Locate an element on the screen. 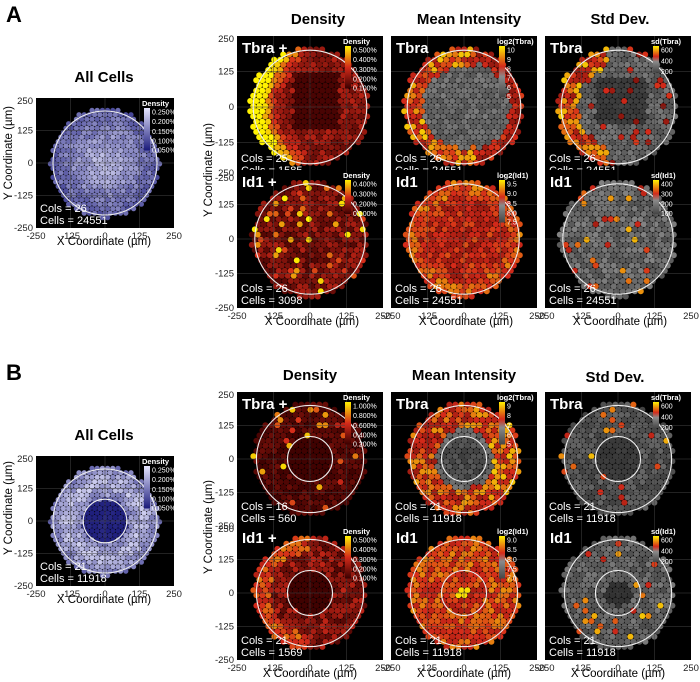 The height and width of the screenshot is (682, 700). x-tick-label: -125 is located at coordinates (70, 594).